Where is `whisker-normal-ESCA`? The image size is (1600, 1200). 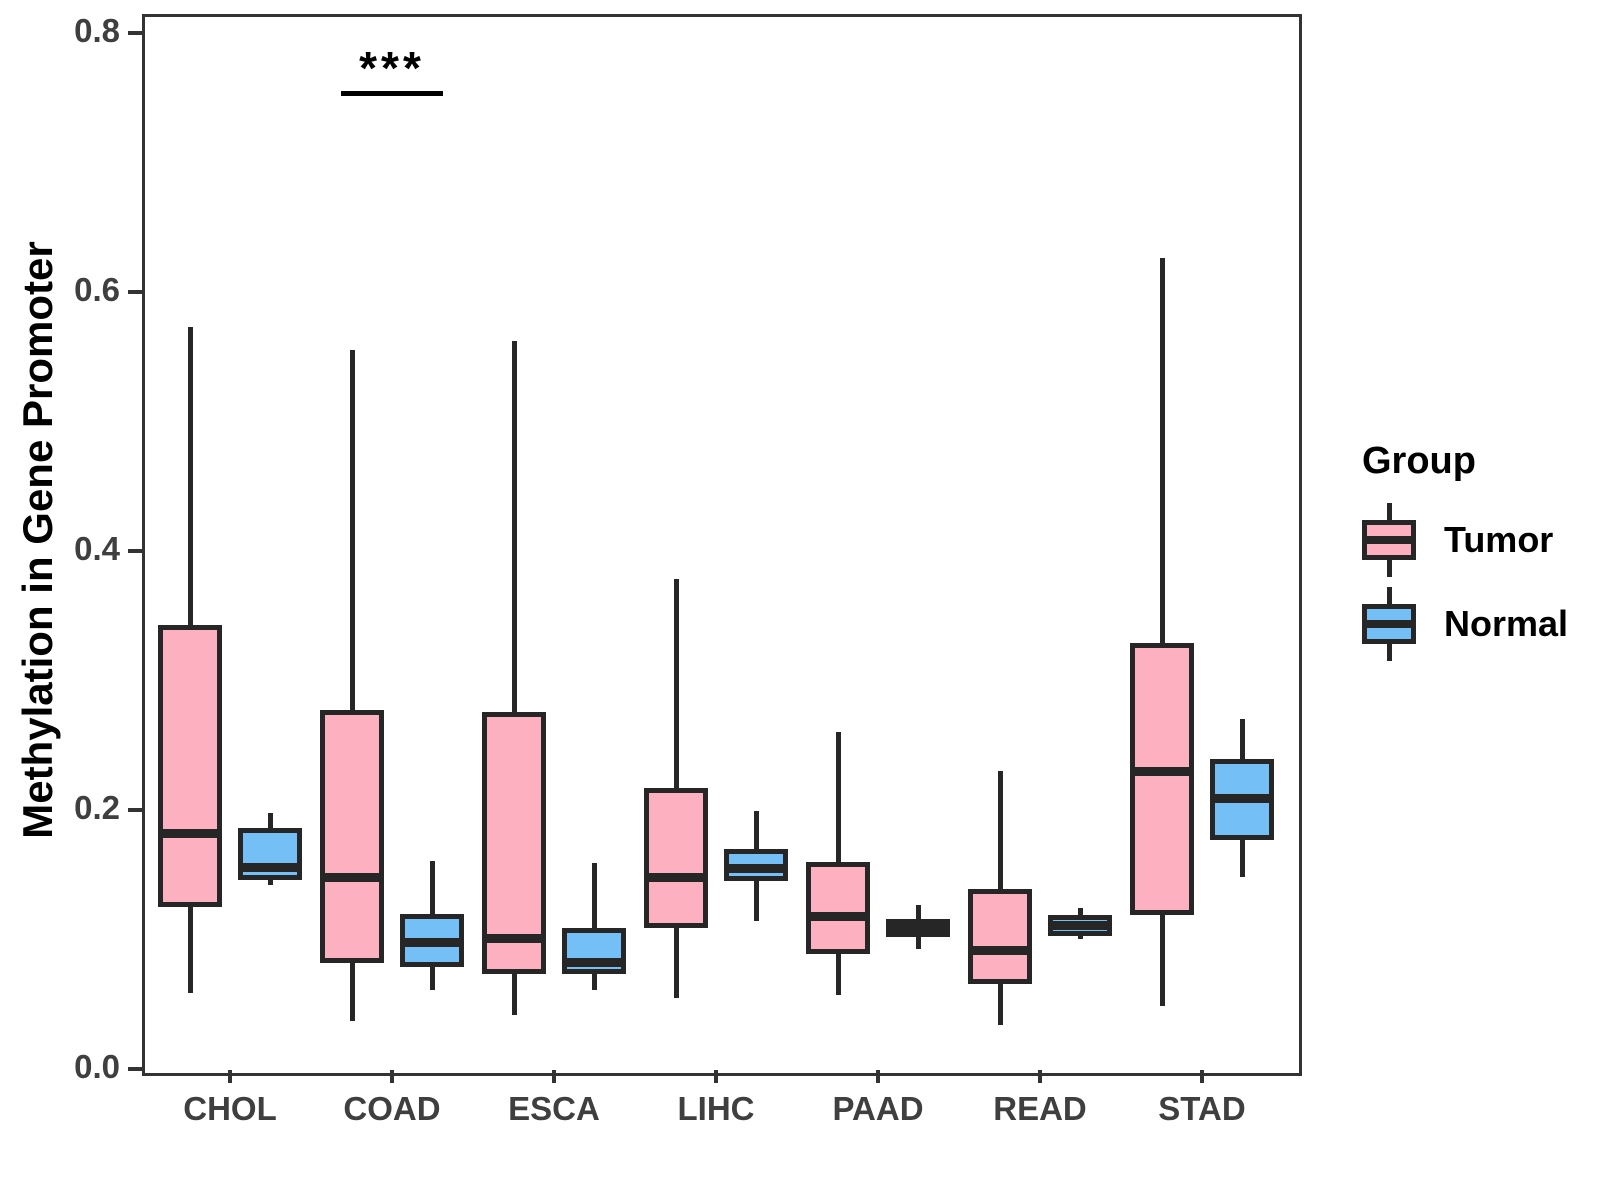 whisker-normal-ESCA is located at coordinates (594, 926).